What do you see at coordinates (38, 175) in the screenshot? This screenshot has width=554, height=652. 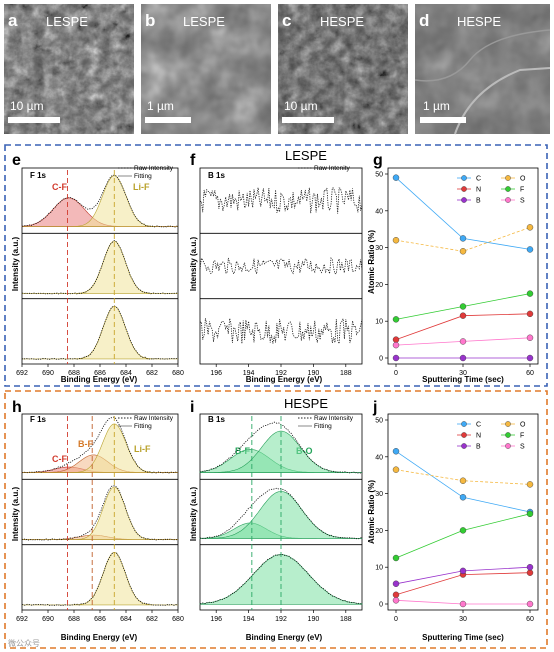 I see `e-core-level: F 1s` at bounding box center [38, 175].